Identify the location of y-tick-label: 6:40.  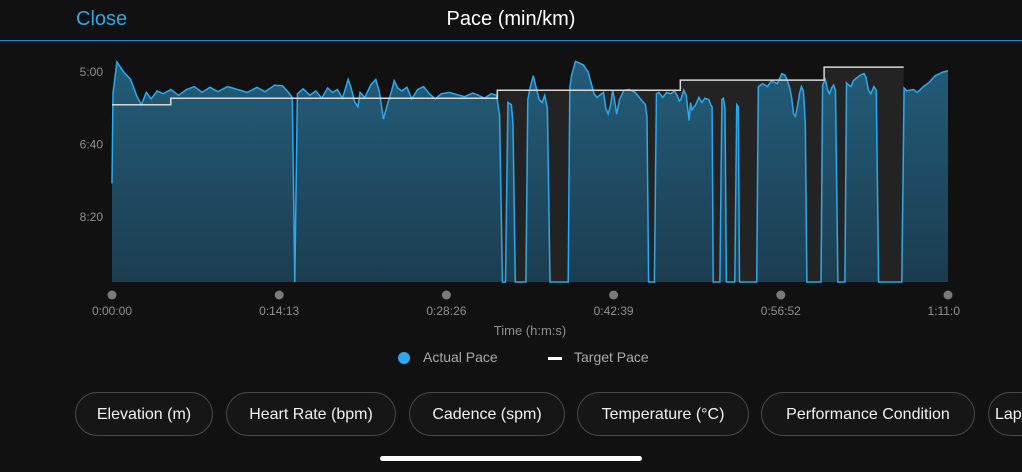
(92, 144).